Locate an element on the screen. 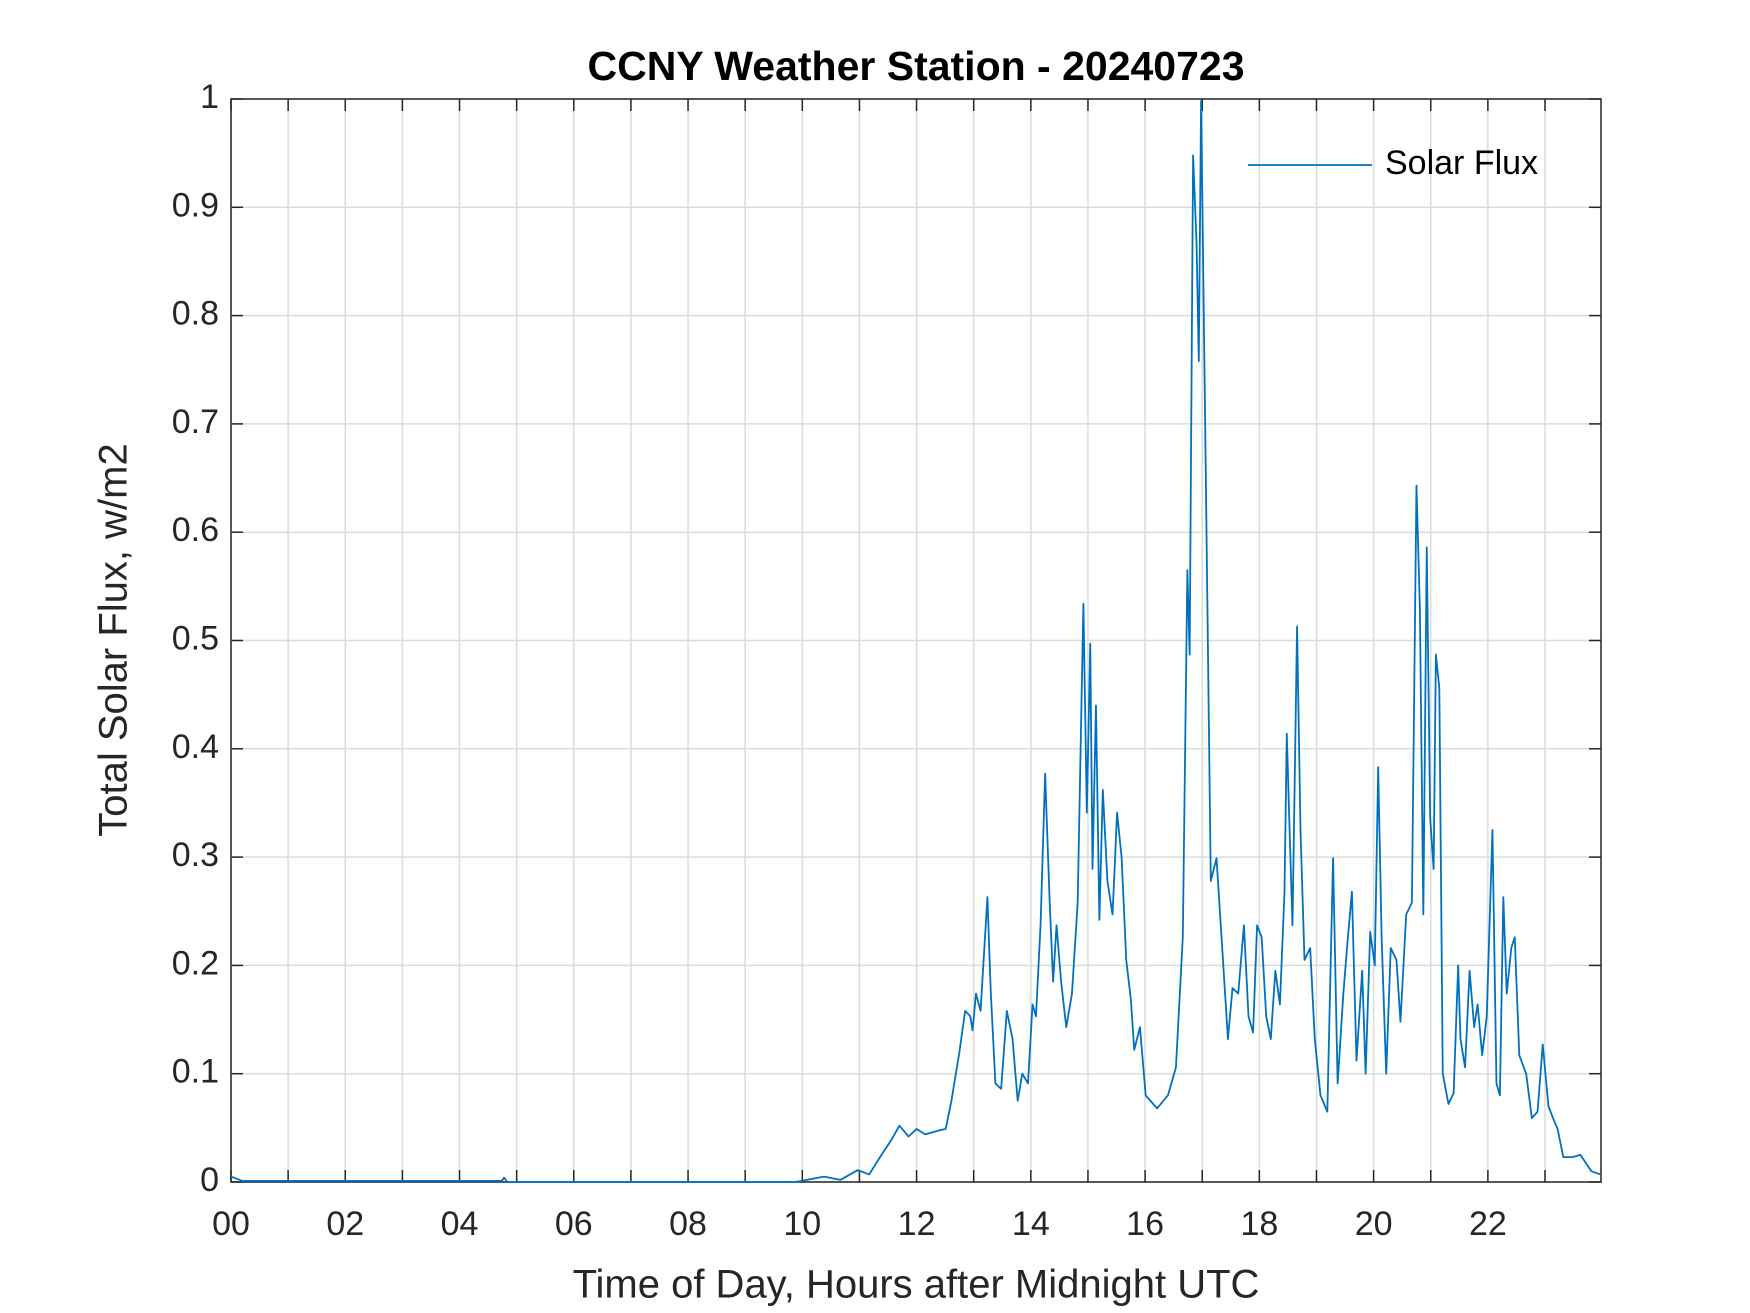 This screenshot has height=1313, width=1750. y-tick-label: 0 is located at coordinates (209, 1180).